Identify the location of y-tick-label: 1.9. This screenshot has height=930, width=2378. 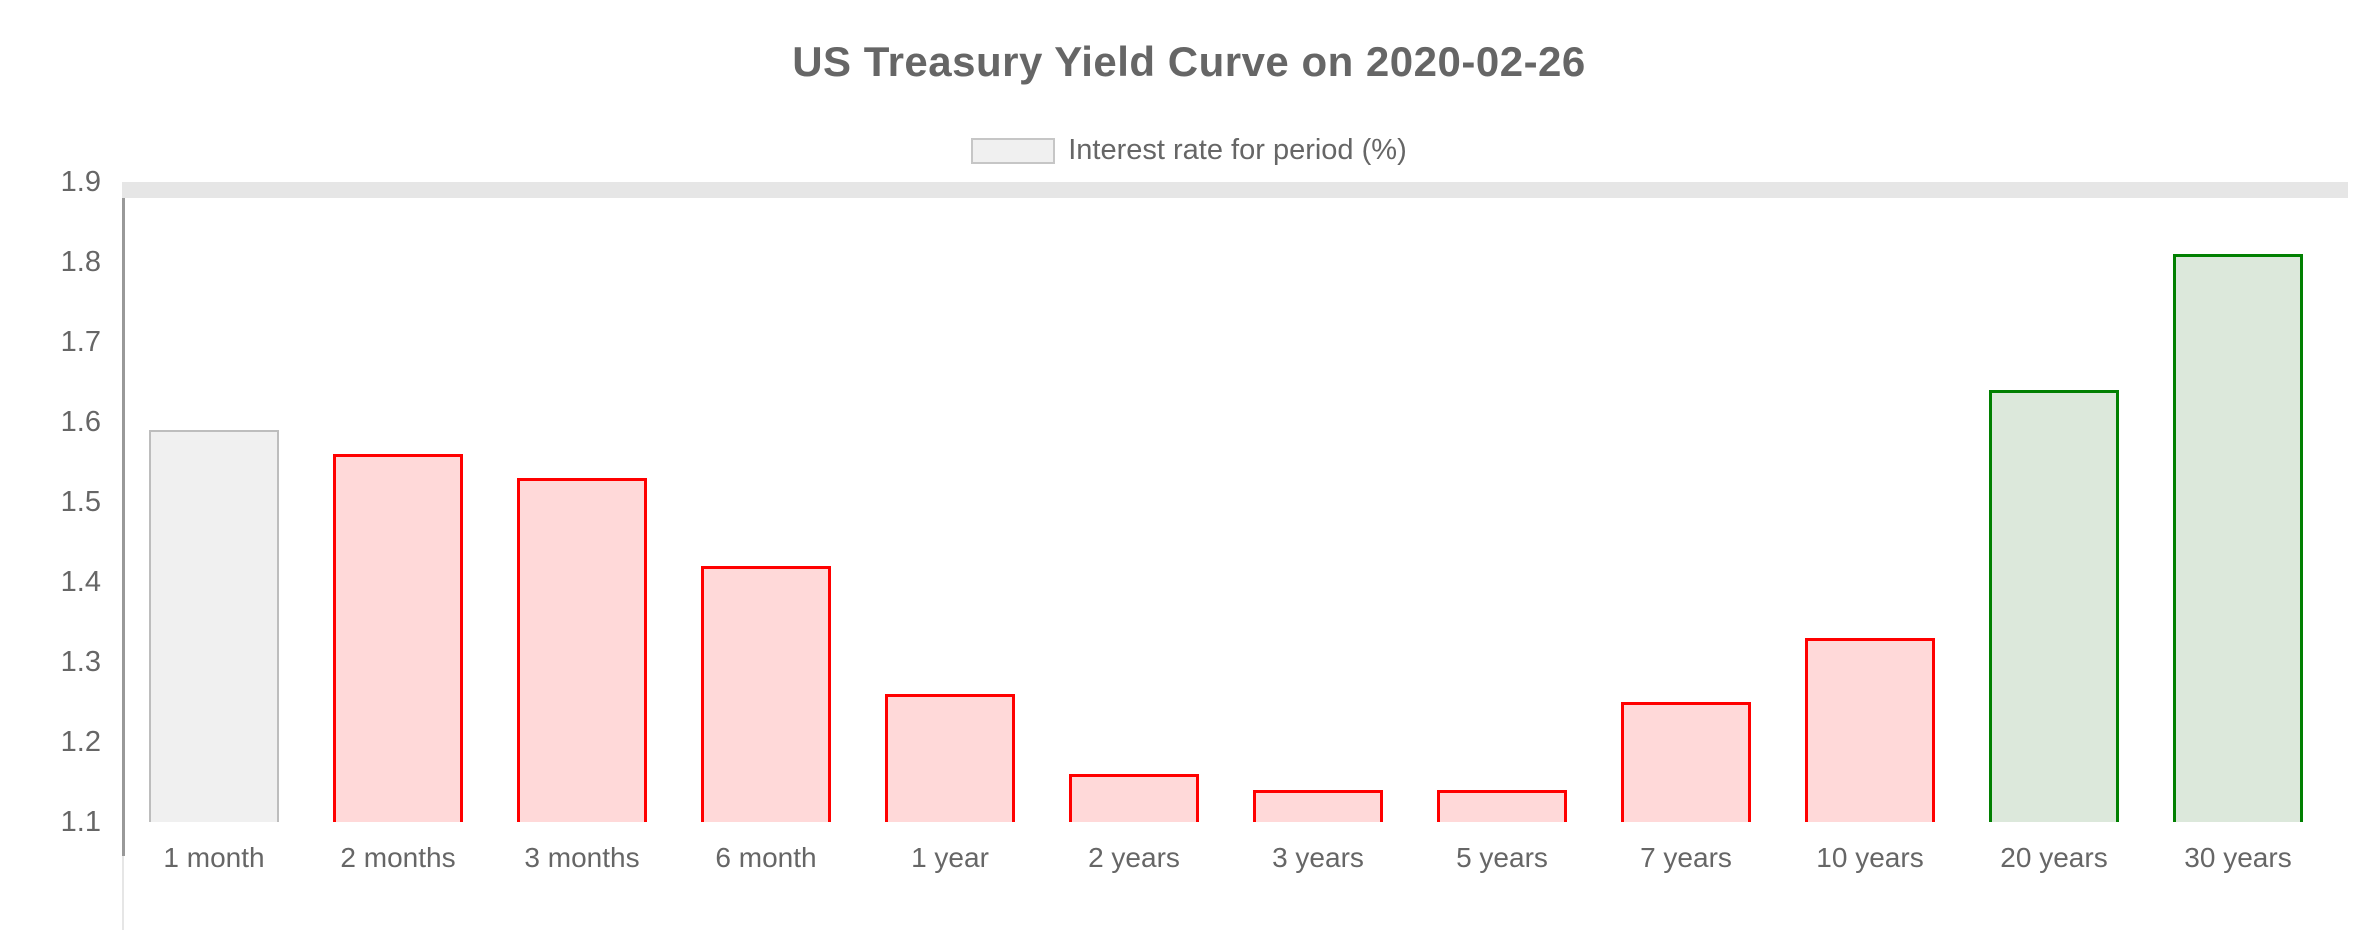
(80, 182).